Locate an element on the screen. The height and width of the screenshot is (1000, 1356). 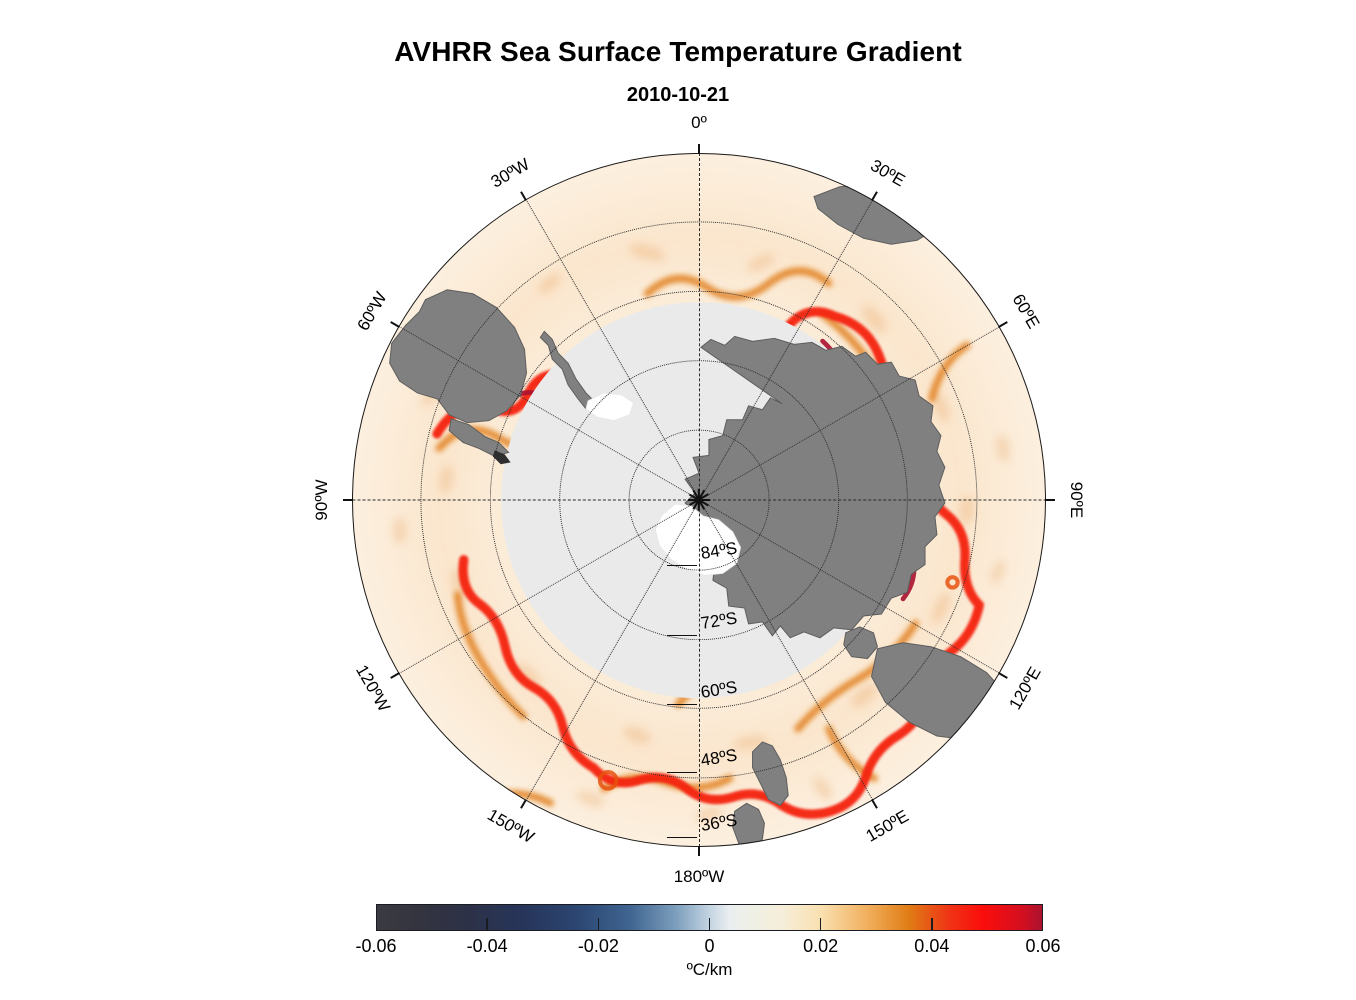
colorbar-tick-label: 0.02 is located at coordinates (821, 946).